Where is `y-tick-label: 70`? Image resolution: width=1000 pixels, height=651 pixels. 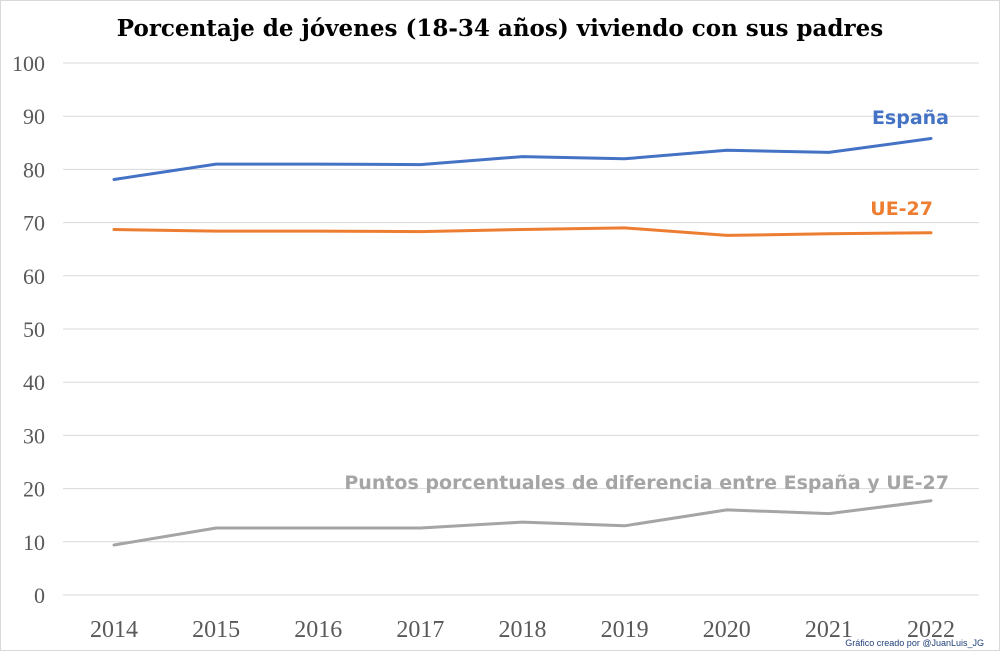 y-tick-label: 70 is located at coordinates (34, 223).